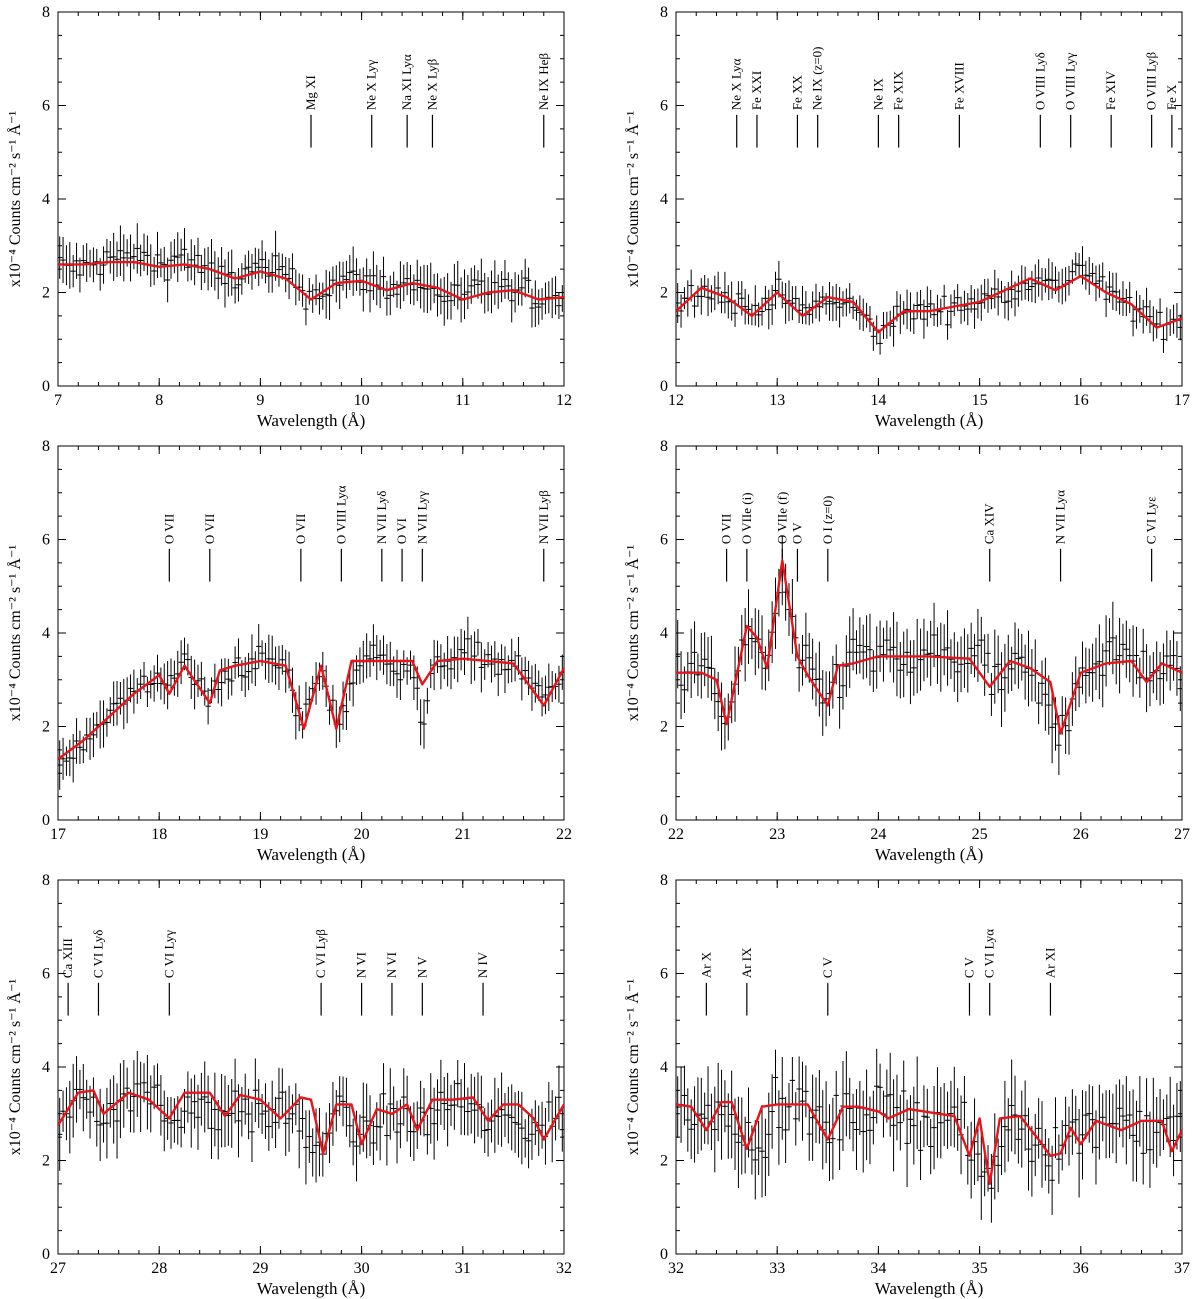 Image resolution: width=1200 pixels, height=1299 pixels. What do you see at coordinates (878, 1268) in the screenshot?
I see `x-tick-label: 34` at bounding box center [878, 1268].